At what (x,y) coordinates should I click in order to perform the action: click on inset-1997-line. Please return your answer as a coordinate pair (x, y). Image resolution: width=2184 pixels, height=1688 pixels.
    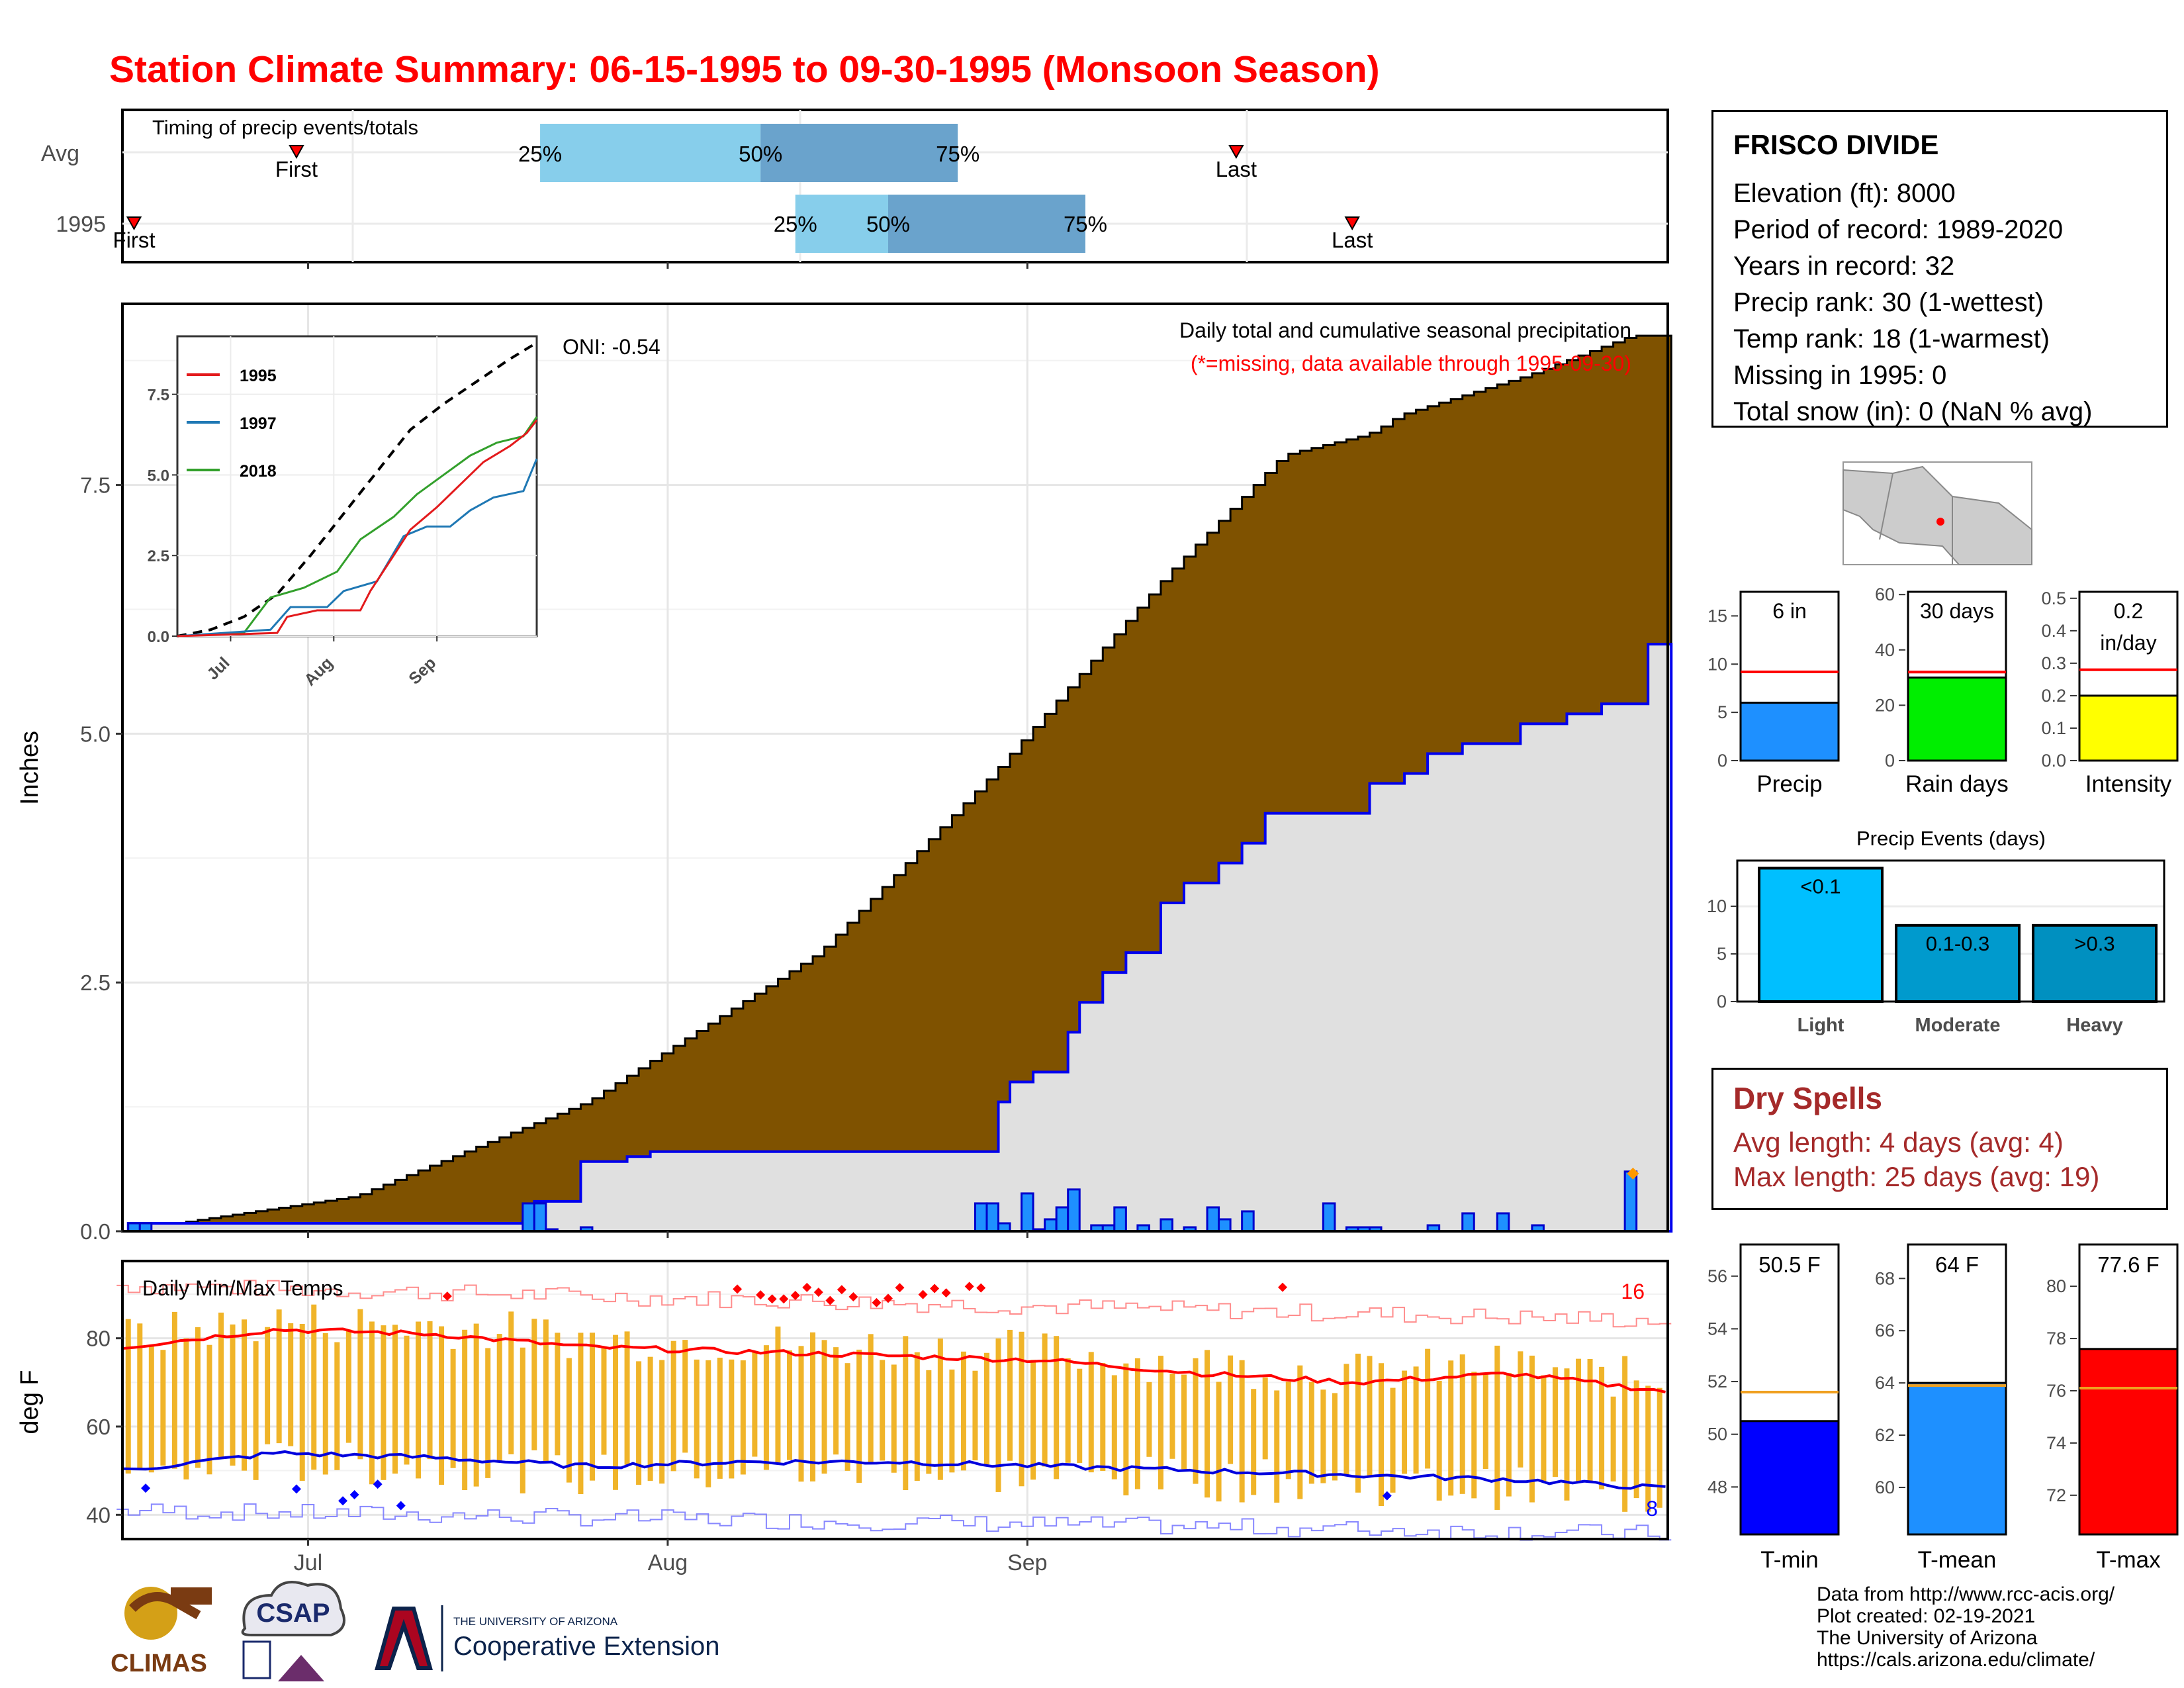
    Looking at the image, I should click on (358, 547).